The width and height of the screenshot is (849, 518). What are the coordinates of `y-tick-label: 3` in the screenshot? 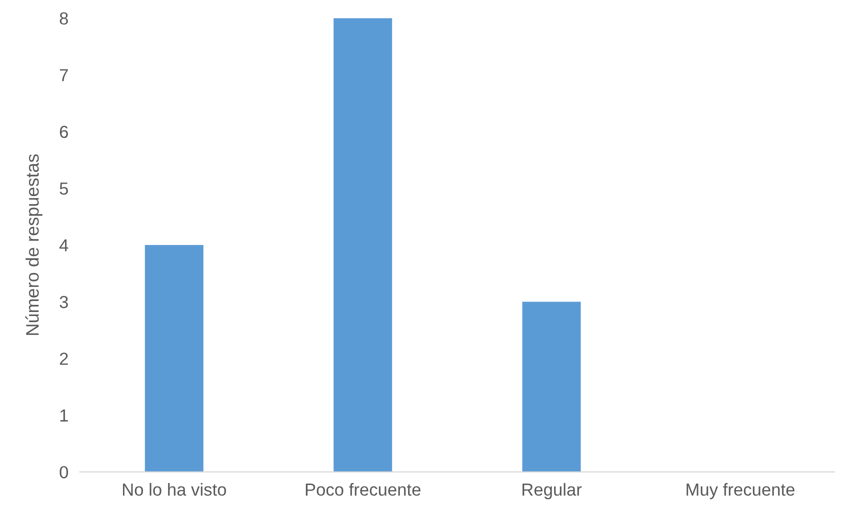 It's located at (64, 302).